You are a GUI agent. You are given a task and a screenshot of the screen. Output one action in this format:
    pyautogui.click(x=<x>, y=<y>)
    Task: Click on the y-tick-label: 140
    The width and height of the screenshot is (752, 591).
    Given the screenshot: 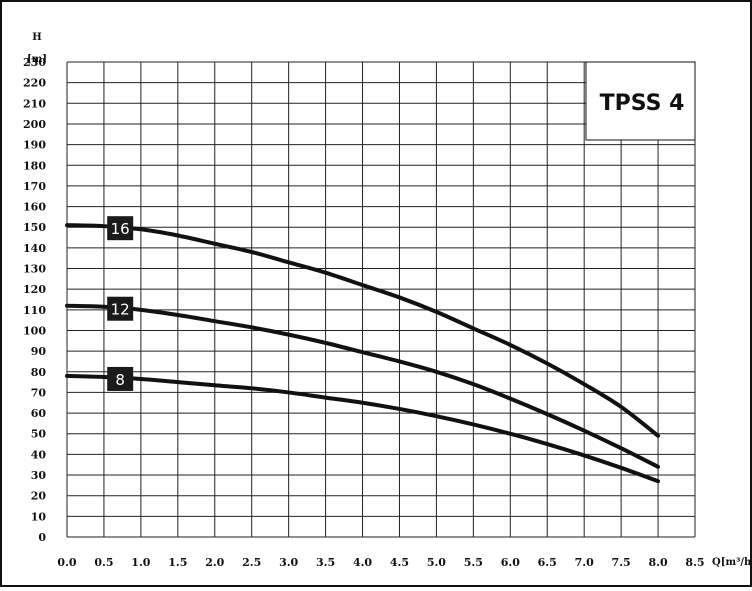 What is the action you would take?
    pyautogui.click(x=34, y=248)
    